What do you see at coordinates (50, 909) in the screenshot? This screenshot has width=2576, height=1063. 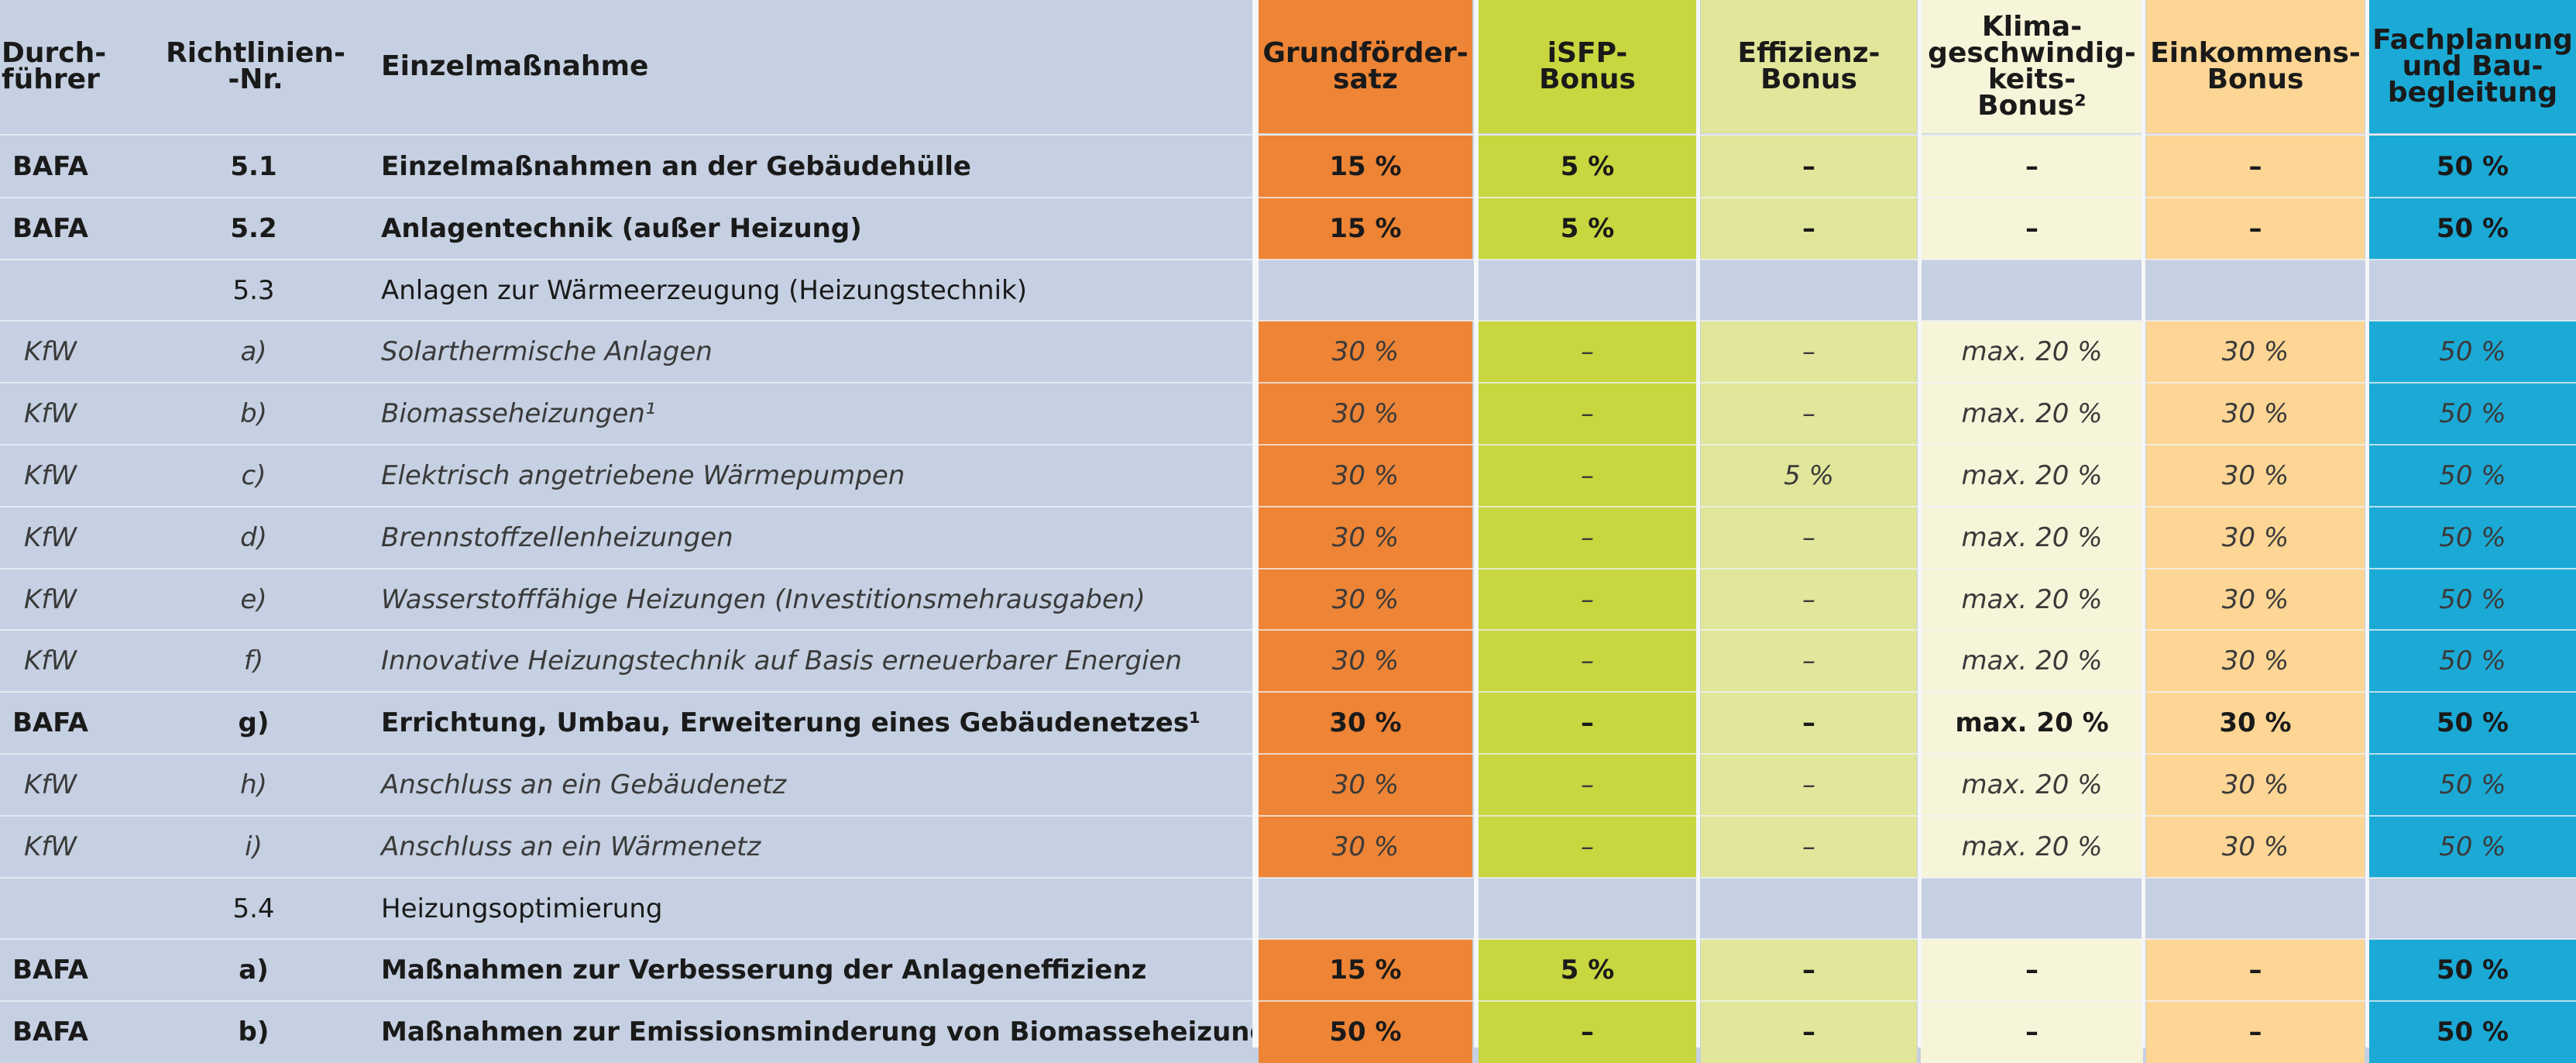 I see `table-cell-durchfuehrer` at bounding box center [50, 909].